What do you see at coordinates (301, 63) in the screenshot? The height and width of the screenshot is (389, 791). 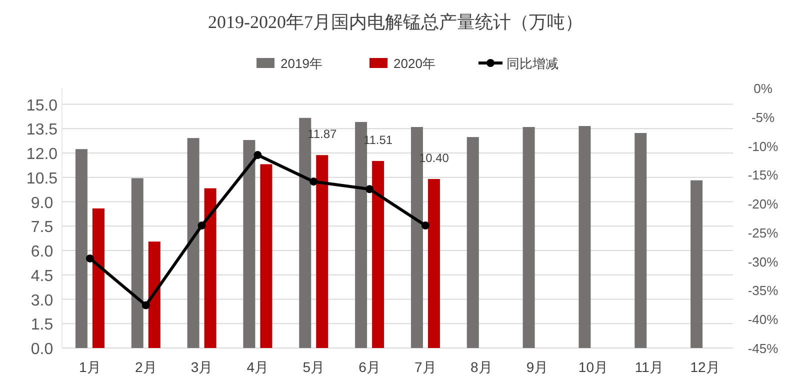 I see `legend-label: 2019年` at bounding box center [301, 63].